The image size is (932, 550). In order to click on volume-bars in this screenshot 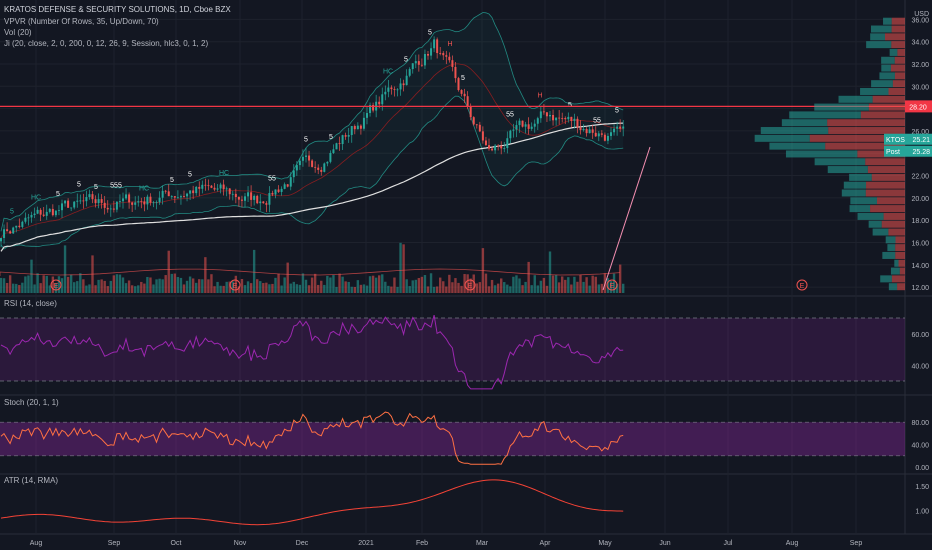, I will do `click(312, 267)`.